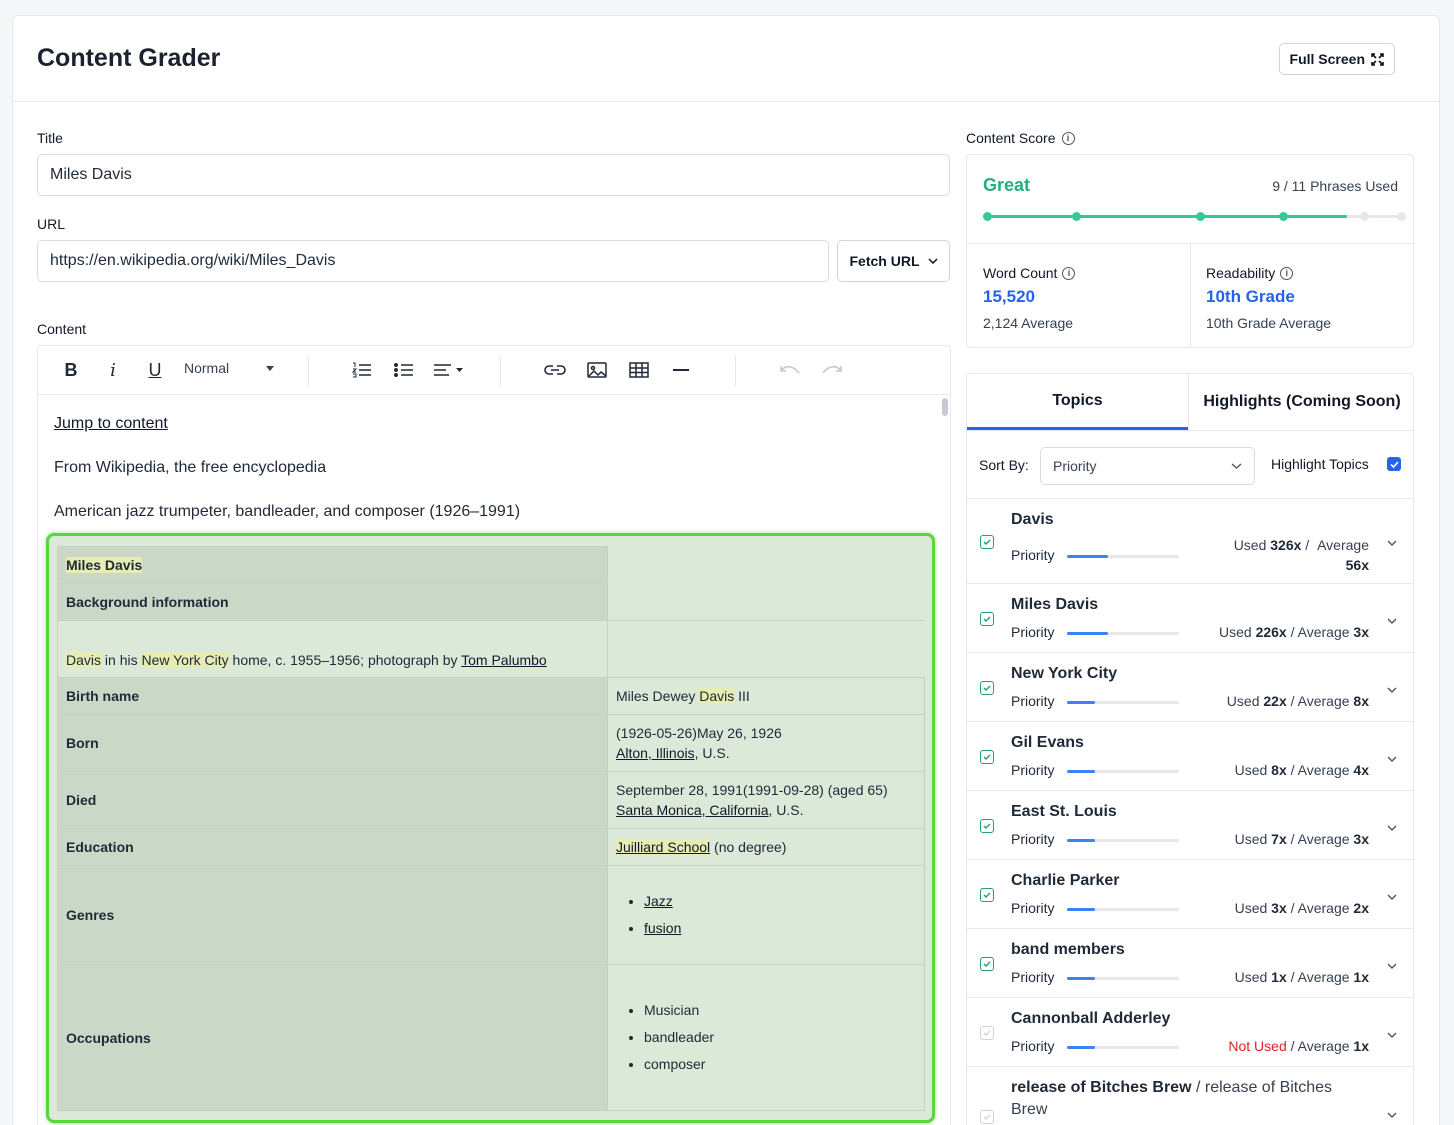  I want to click on undo-icon, so click(790, 369).